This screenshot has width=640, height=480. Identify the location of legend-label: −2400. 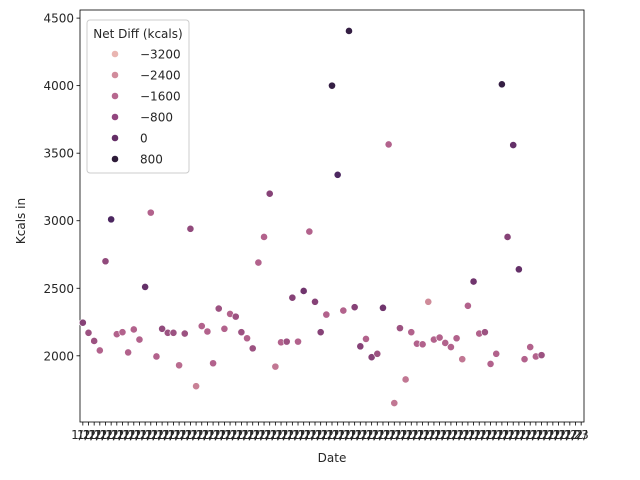
(160, 76).